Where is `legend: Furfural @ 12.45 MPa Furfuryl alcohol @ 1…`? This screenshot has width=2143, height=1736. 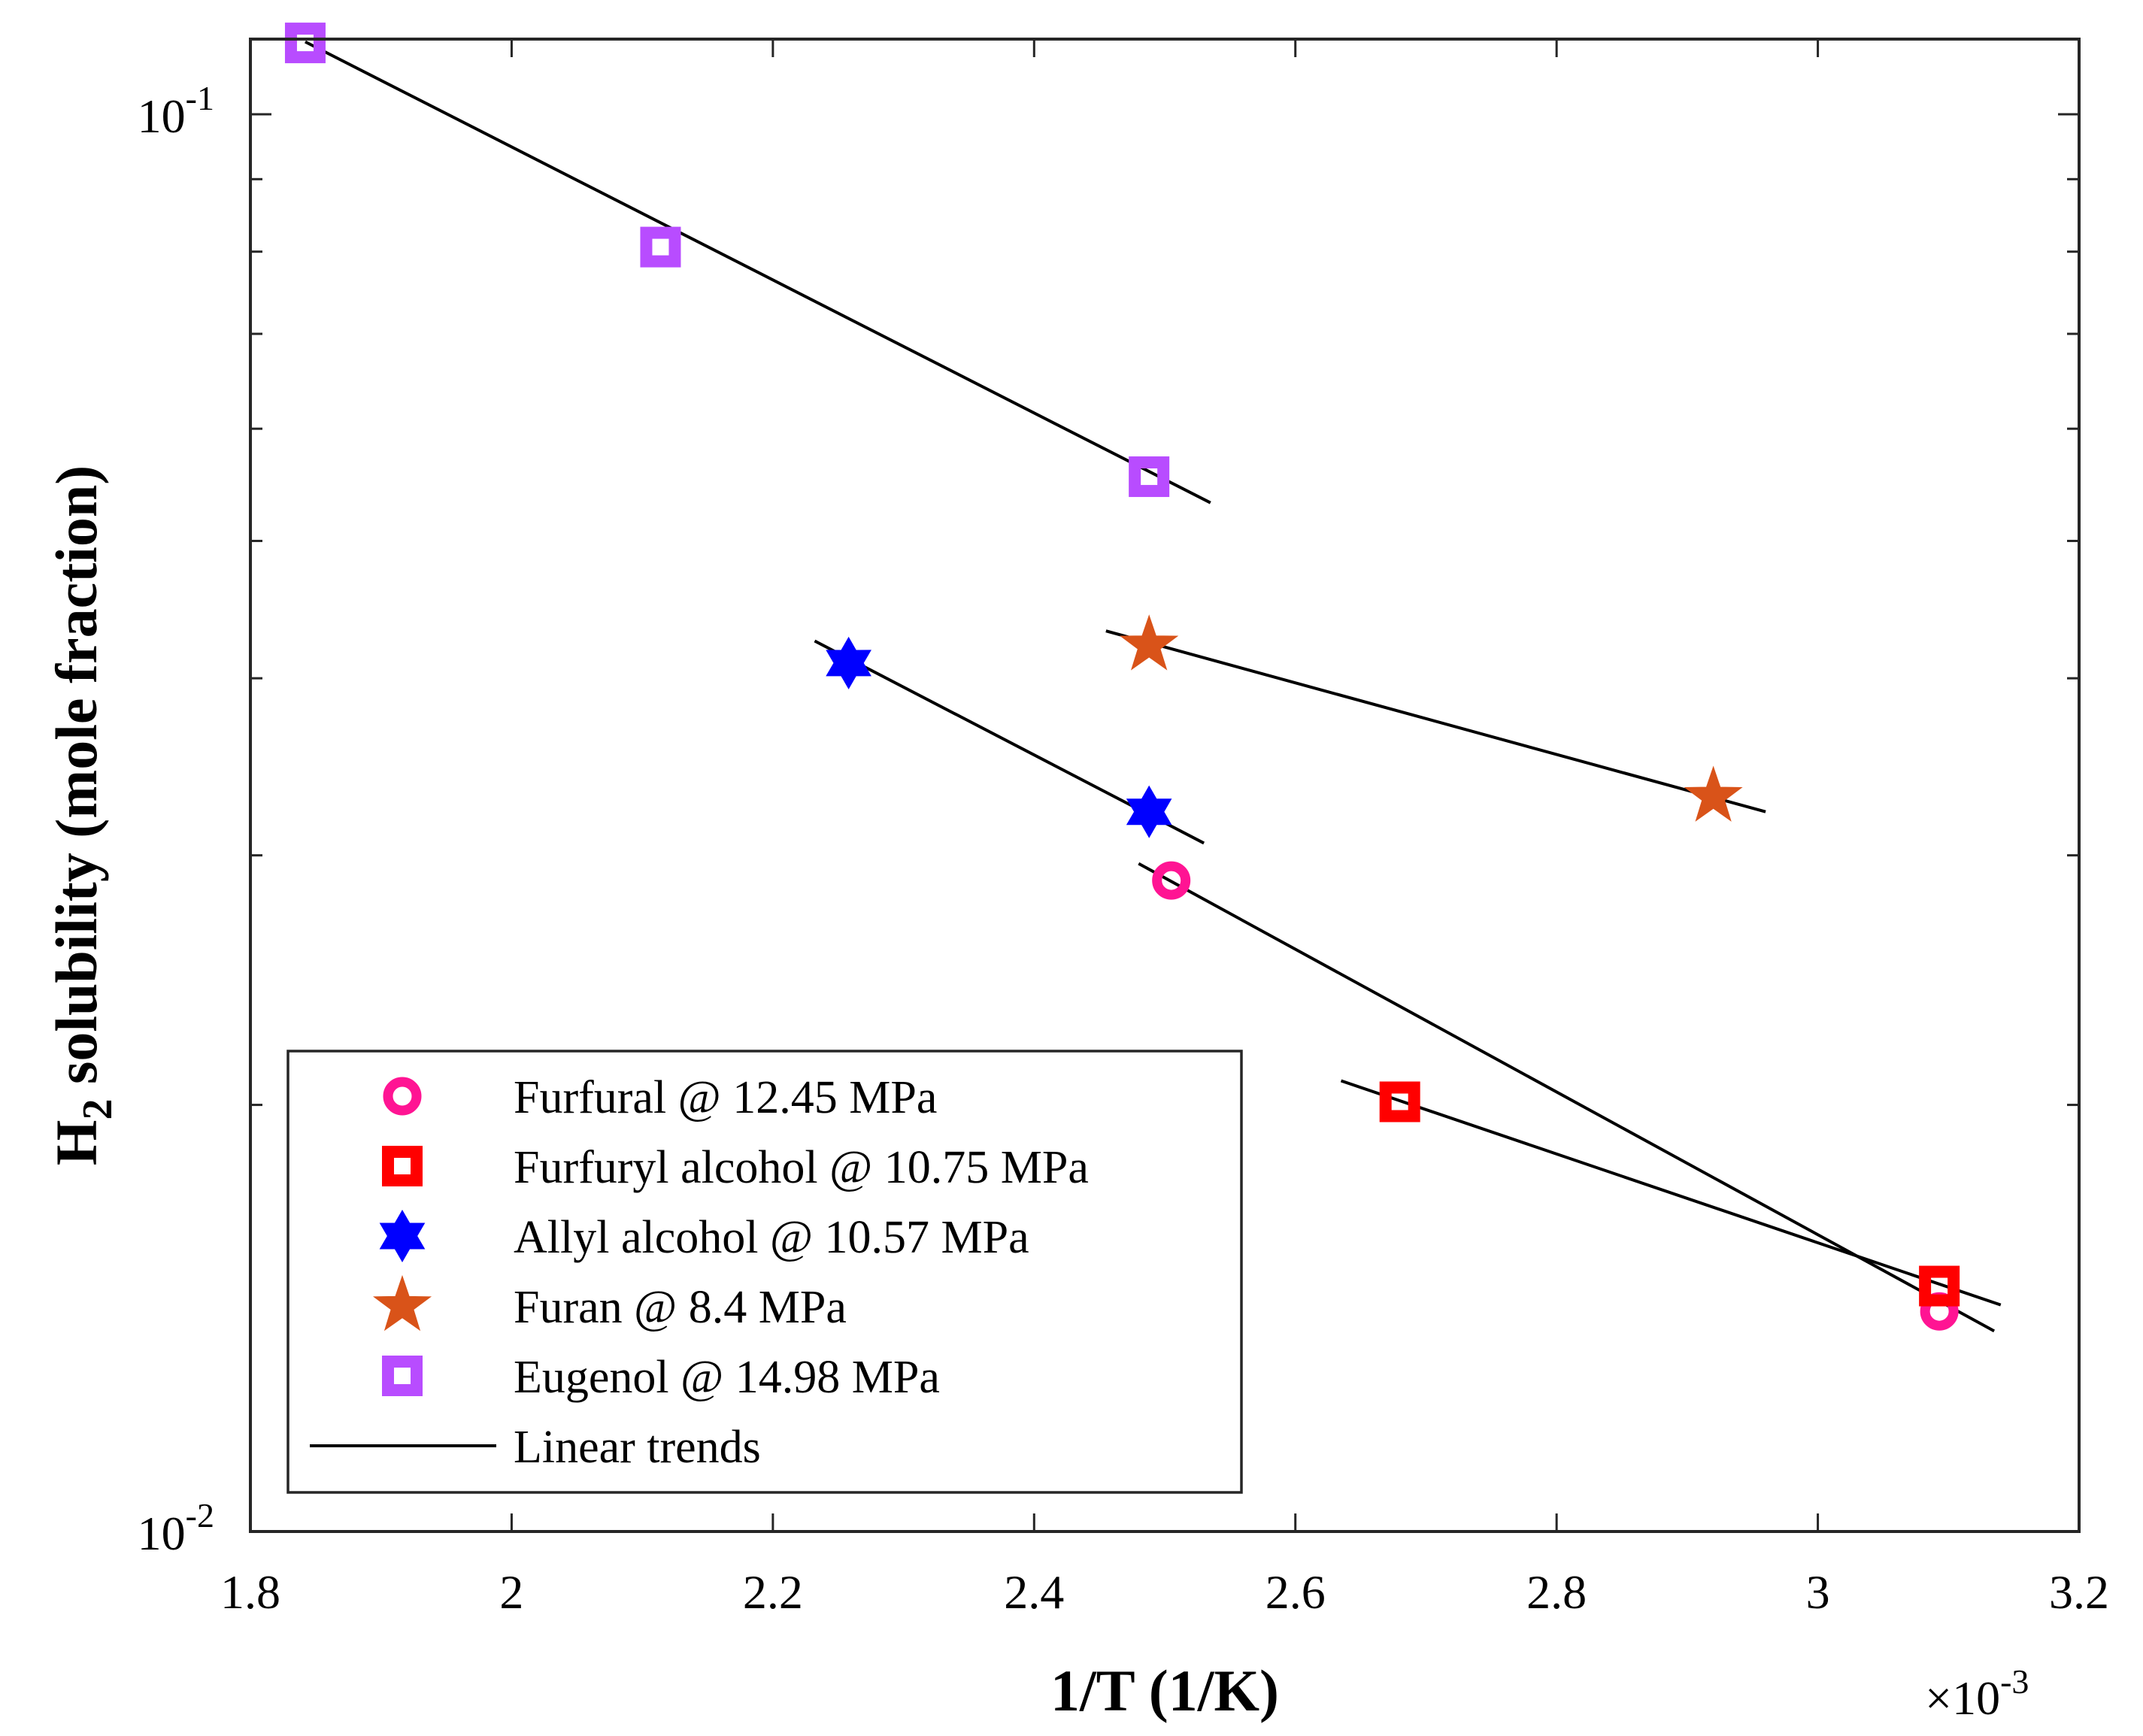 legend: Furfural @ 12.45 MPa Furfuryl alcohol @ 1… is located at coordinates (765, 1272).